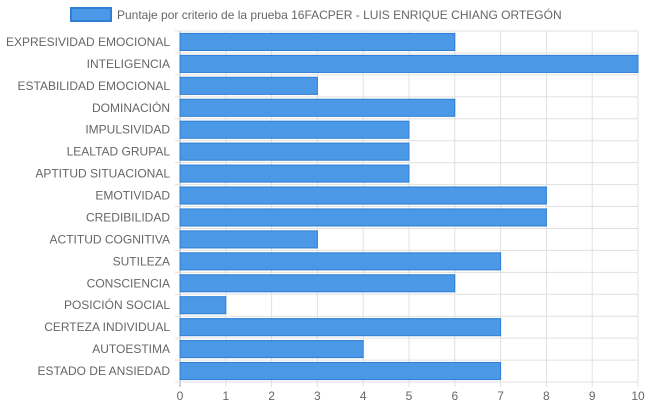 The width and height of the screenshot is (648, 410). I want to click on legend-swatch, so click(91, 14).